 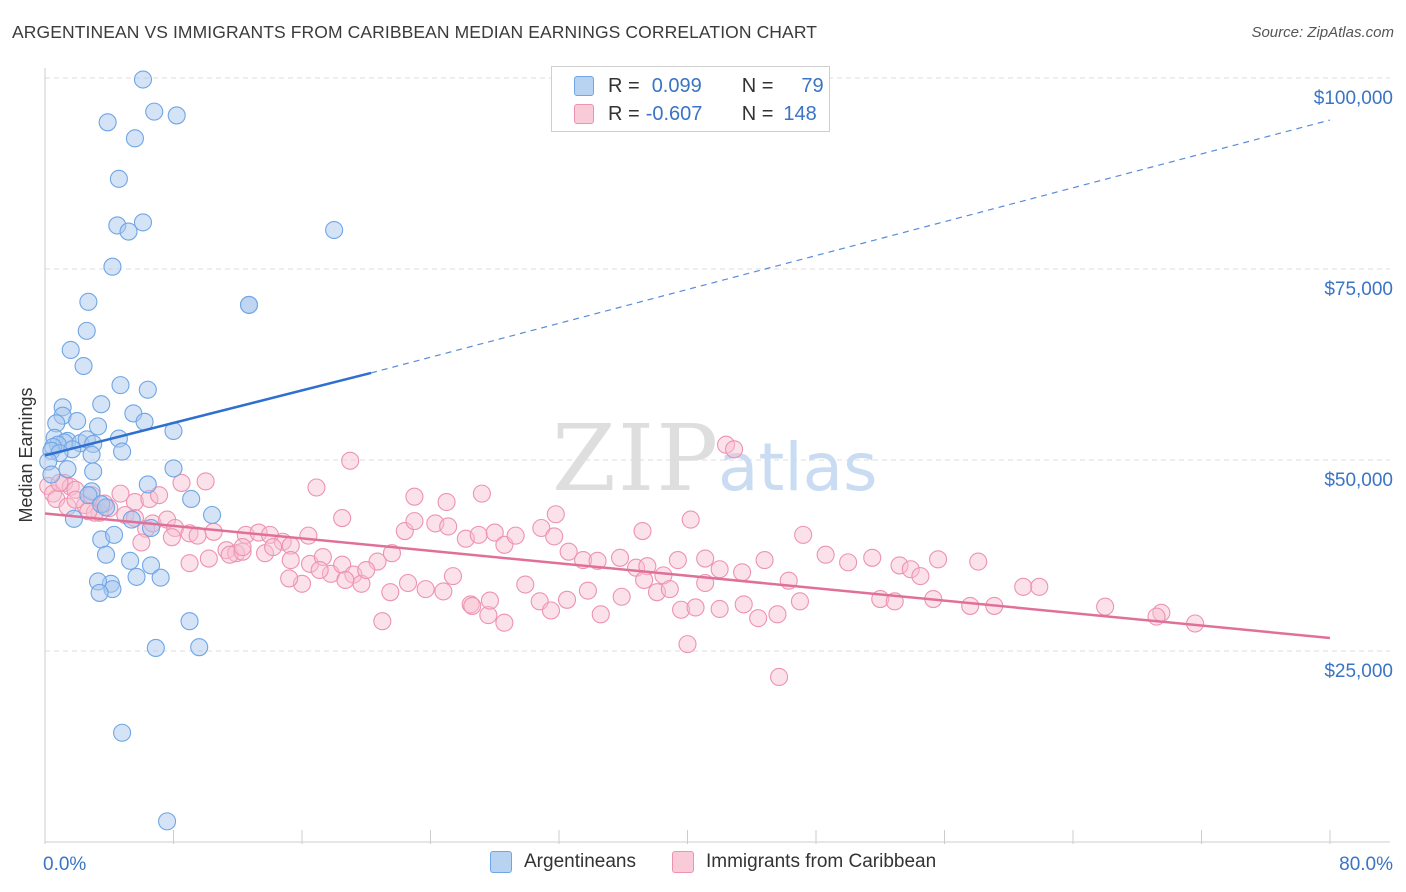 What do you see at coordinates (26, 454) in the screenshot?
I see `y-axis-label: Median Earnings` at bounding box center [26, 454].